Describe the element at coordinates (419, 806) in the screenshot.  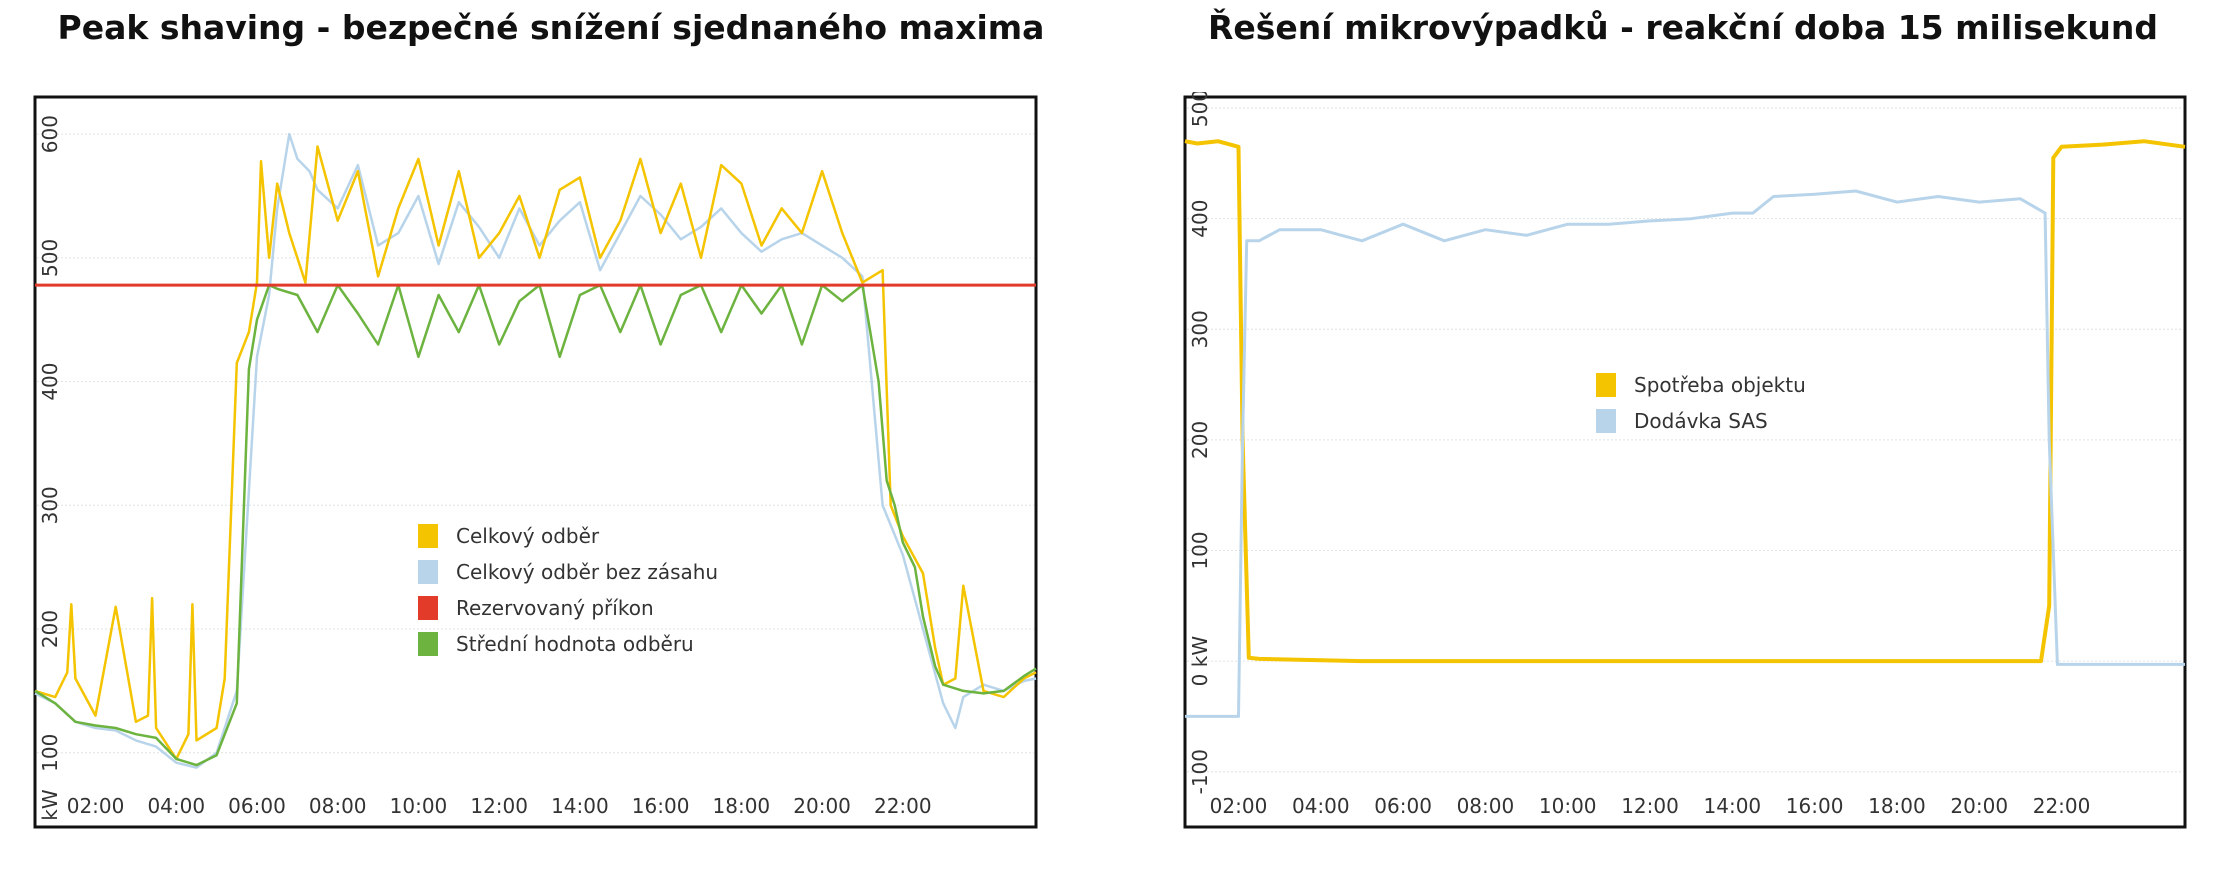
I see `c1-x-tick-label: 10:00` at that location.